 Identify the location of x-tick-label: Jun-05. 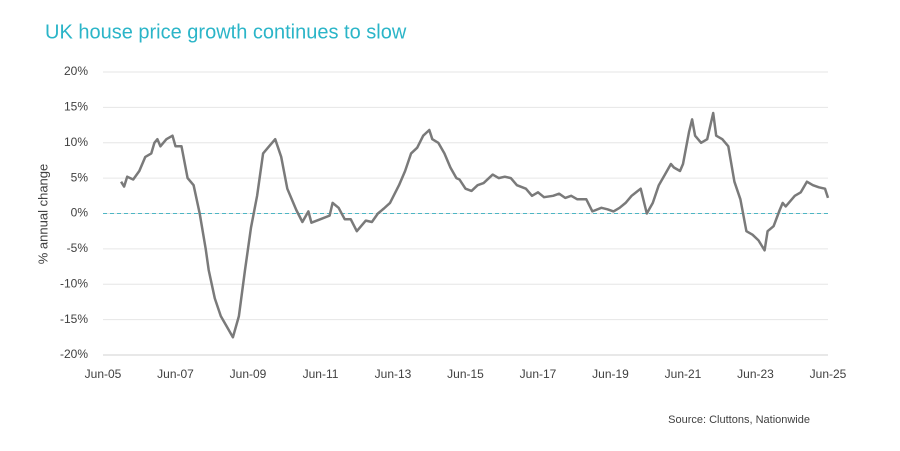
(103, 374).